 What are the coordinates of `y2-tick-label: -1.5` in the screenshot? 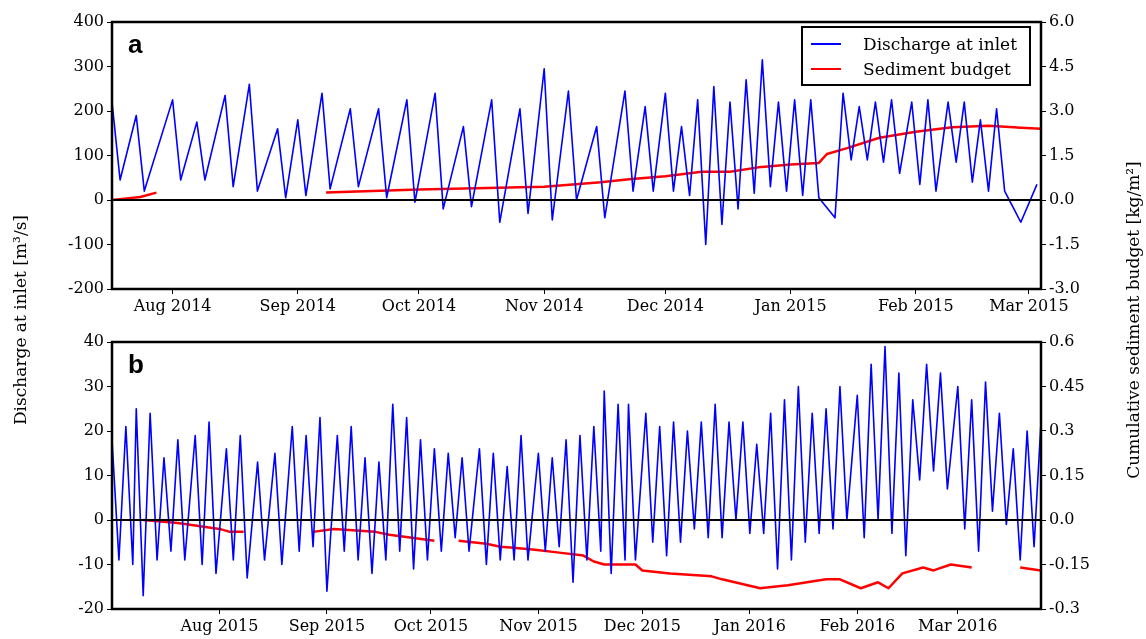 It's located at (1064, 243).